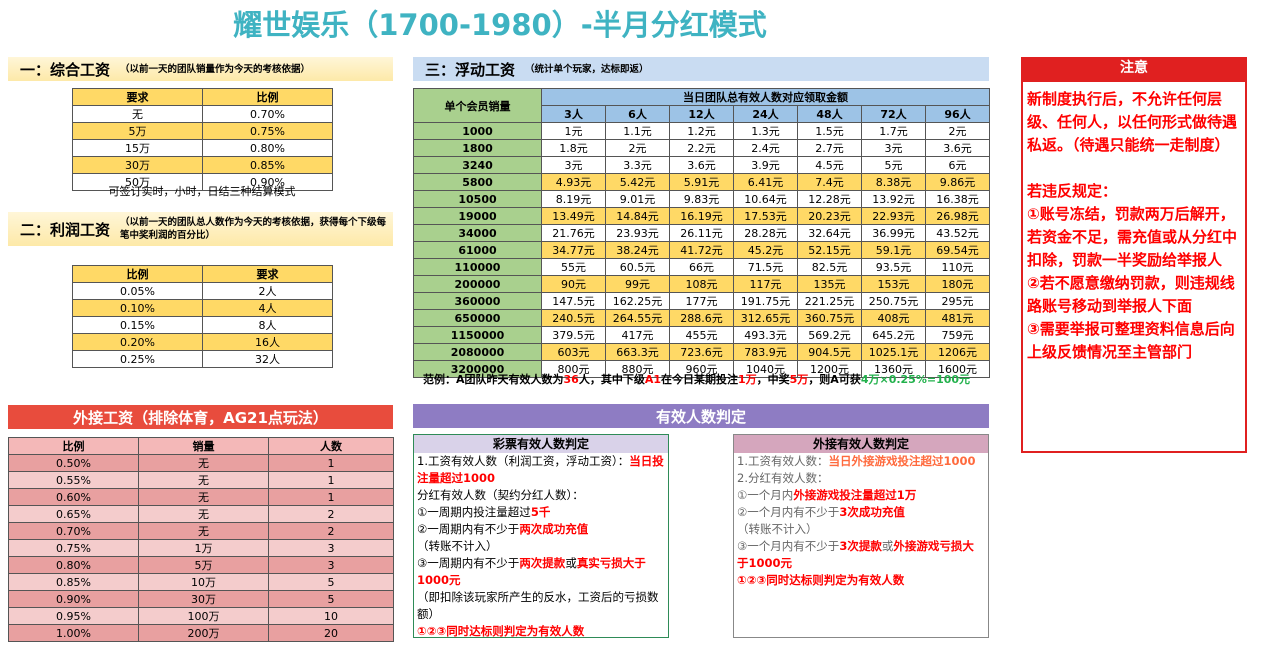 This screenshot has height=653, width=1280. Describe the element at coordinates (468, 563) in the screenshot. I see `text-run: ③一周期内有不少于` at that location.